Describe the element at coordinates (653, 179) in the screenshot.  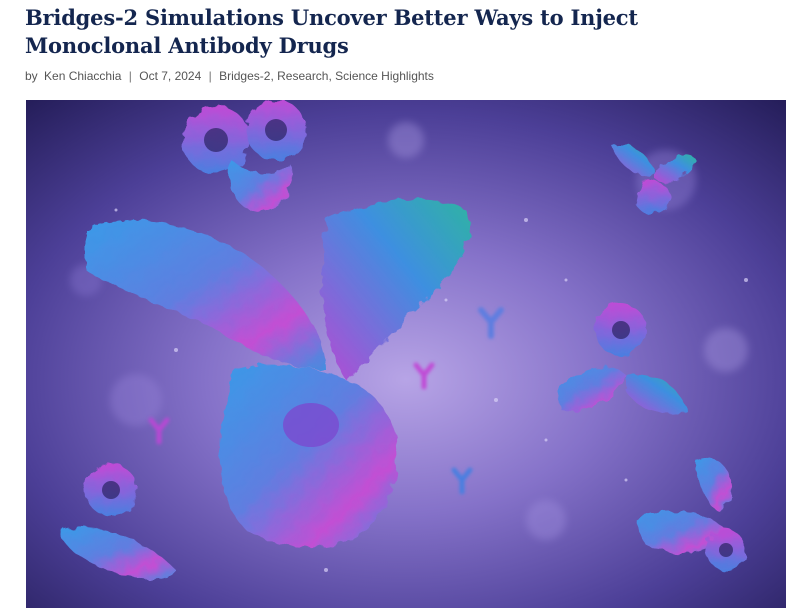
I see `antibody-top-right` at that location.